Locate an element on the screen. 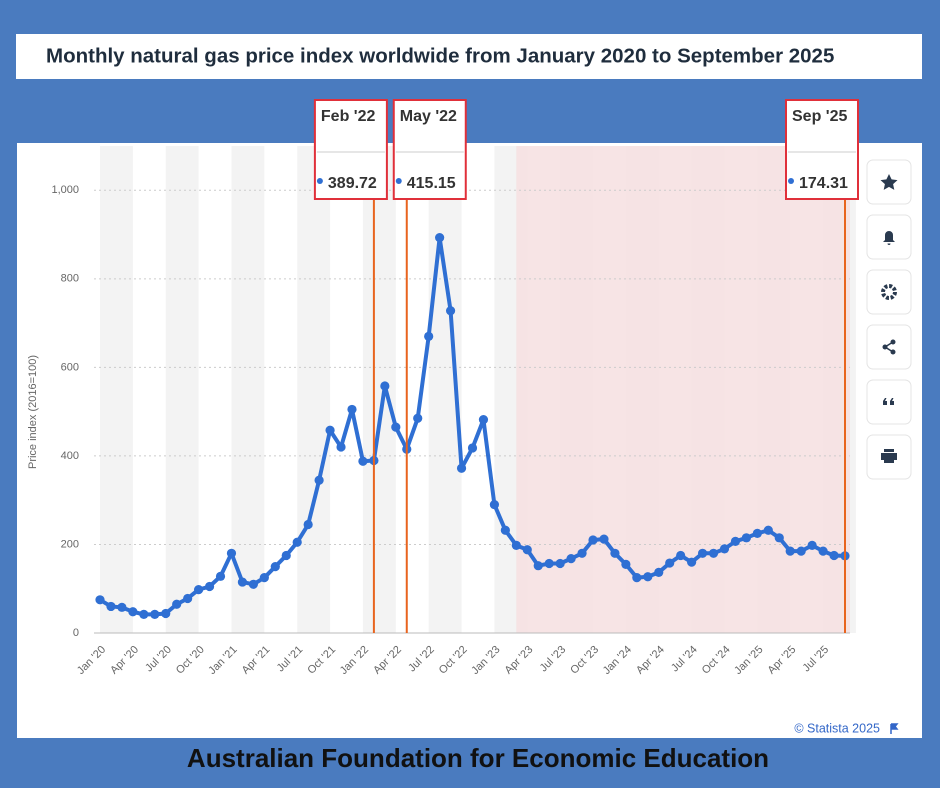 The width and height of the screenshot is (940, 788). annotation-value: 174.31 is located at coordinates (823, 183).